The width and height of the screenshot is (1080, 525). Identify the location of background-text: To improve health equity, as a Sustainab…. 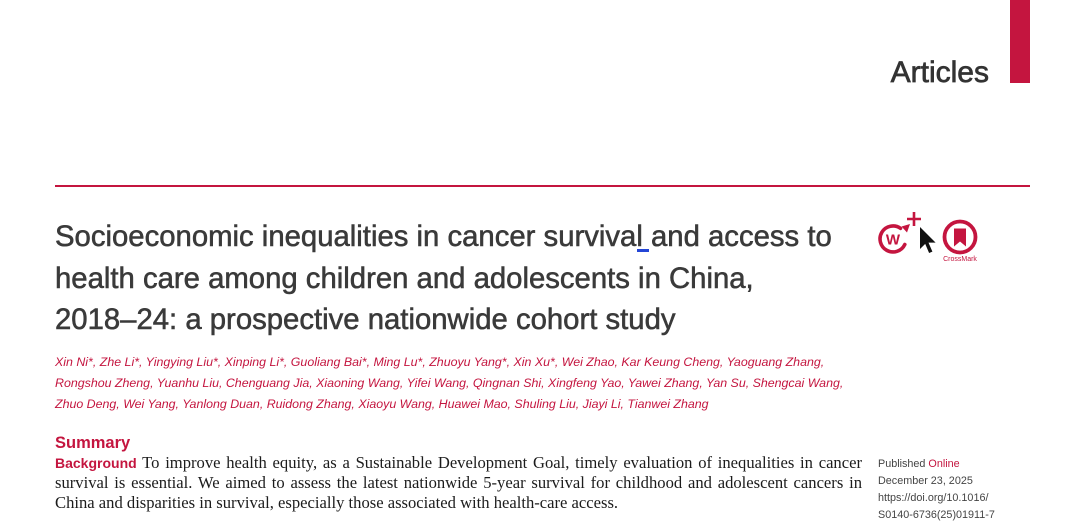
(502, 462).